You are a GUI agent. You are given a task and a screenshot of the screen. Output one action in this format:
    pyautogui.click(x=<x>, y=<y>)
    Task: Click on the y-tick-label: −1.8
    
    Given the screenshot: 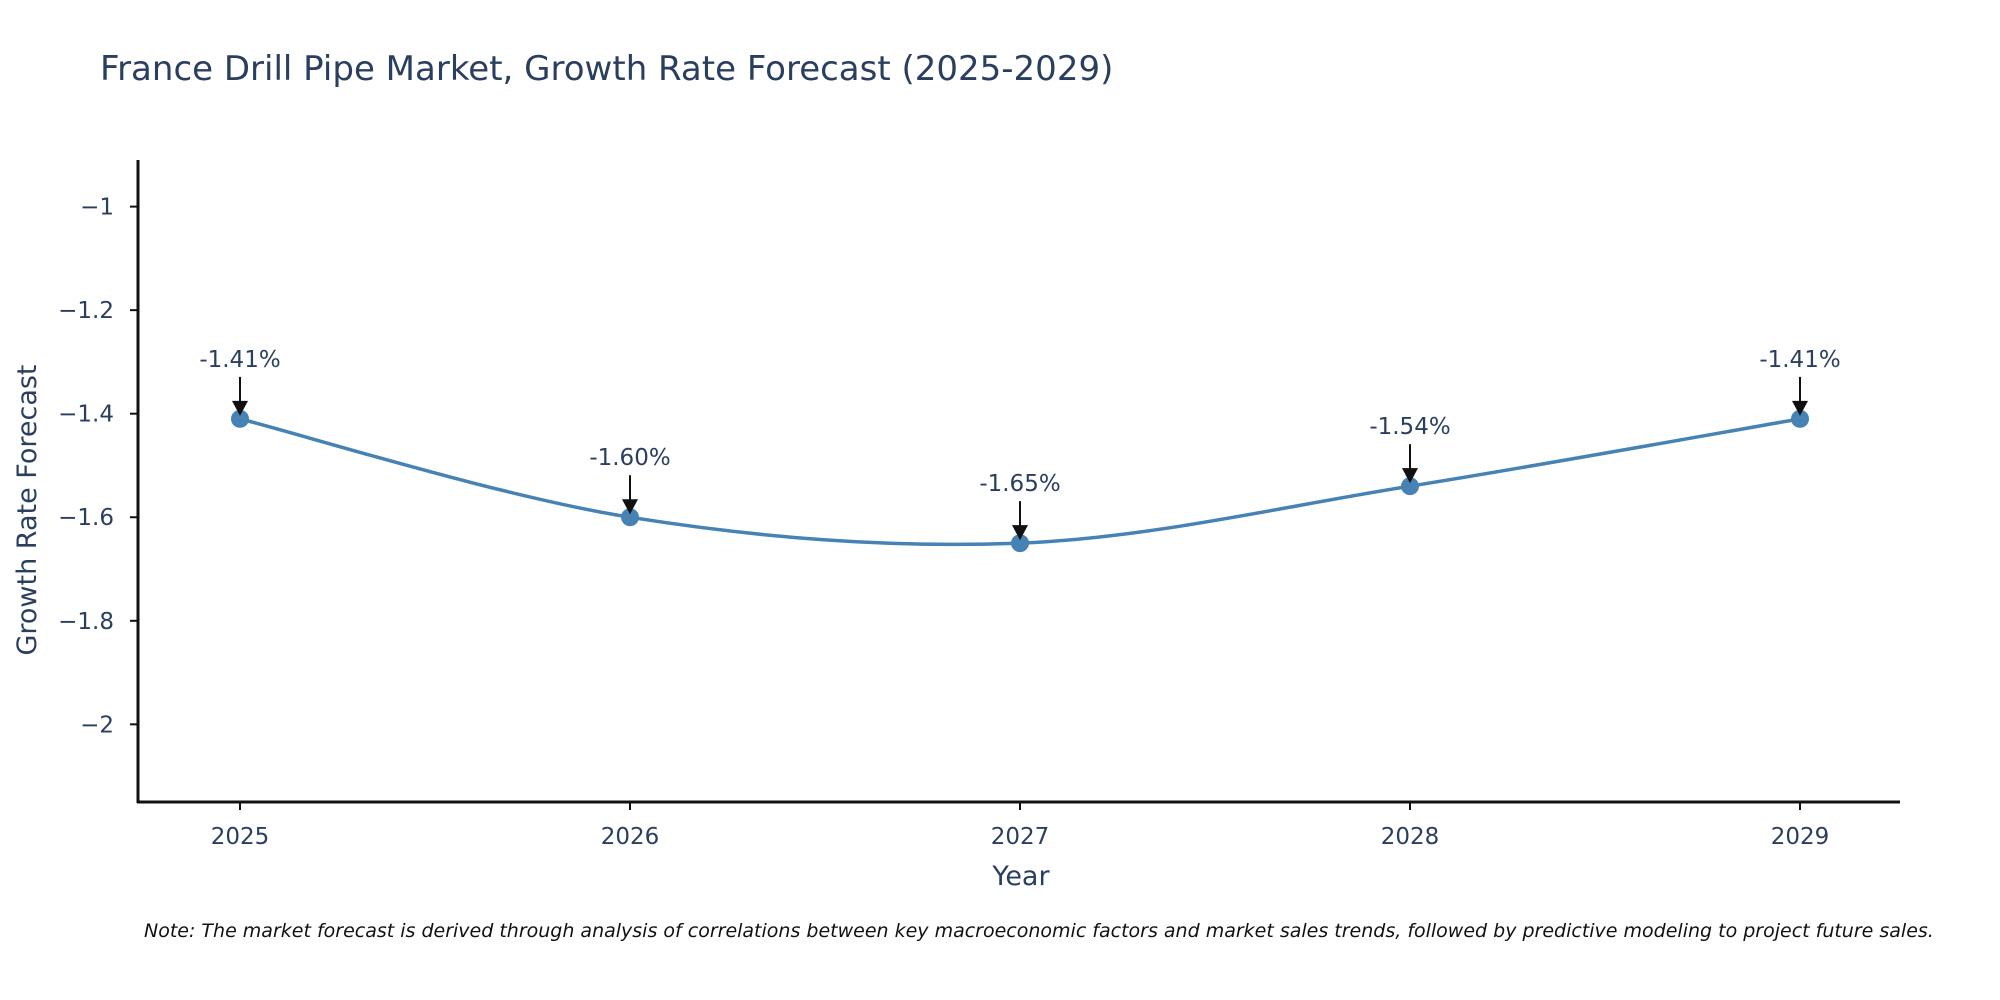 What is the action you would take?
    pyautogui.click(x=86, y=622)
    